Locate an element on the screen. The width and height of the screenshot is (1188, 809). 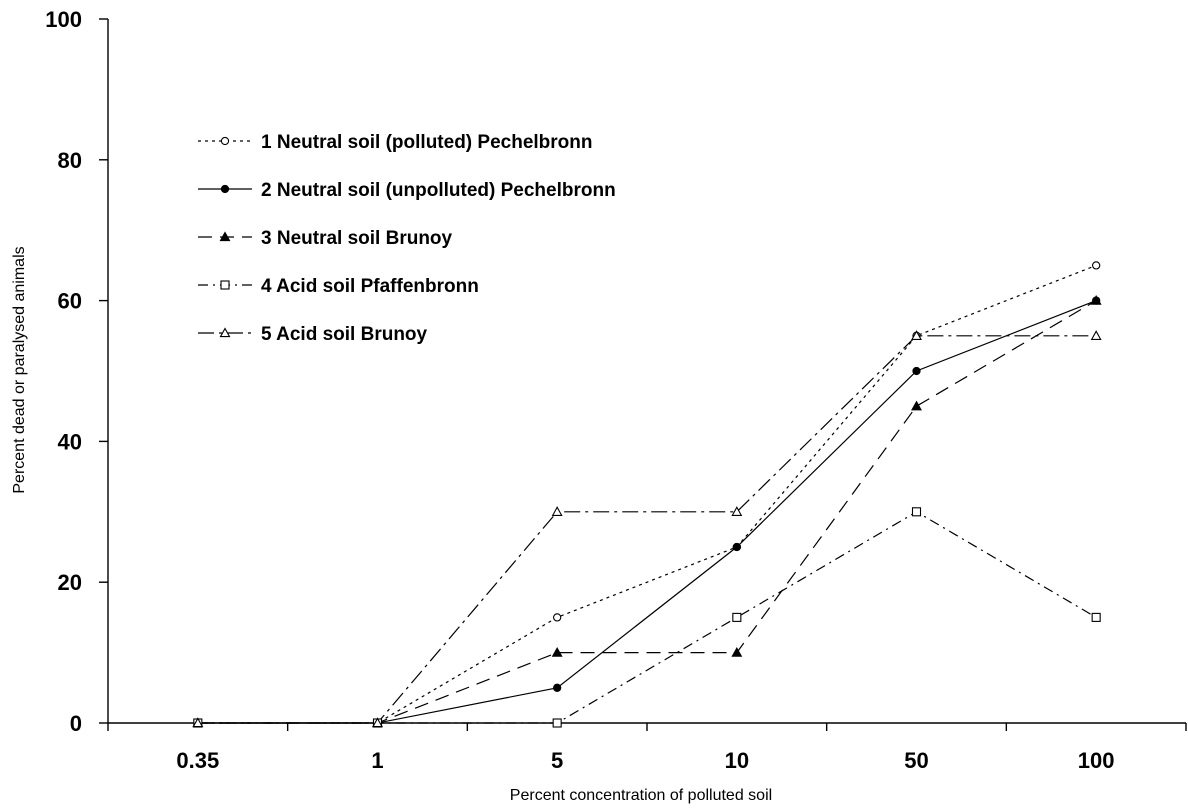
legend-label: 1 Neutral soil (polluted) Pechelbronn is located at coordinates (426, 142).